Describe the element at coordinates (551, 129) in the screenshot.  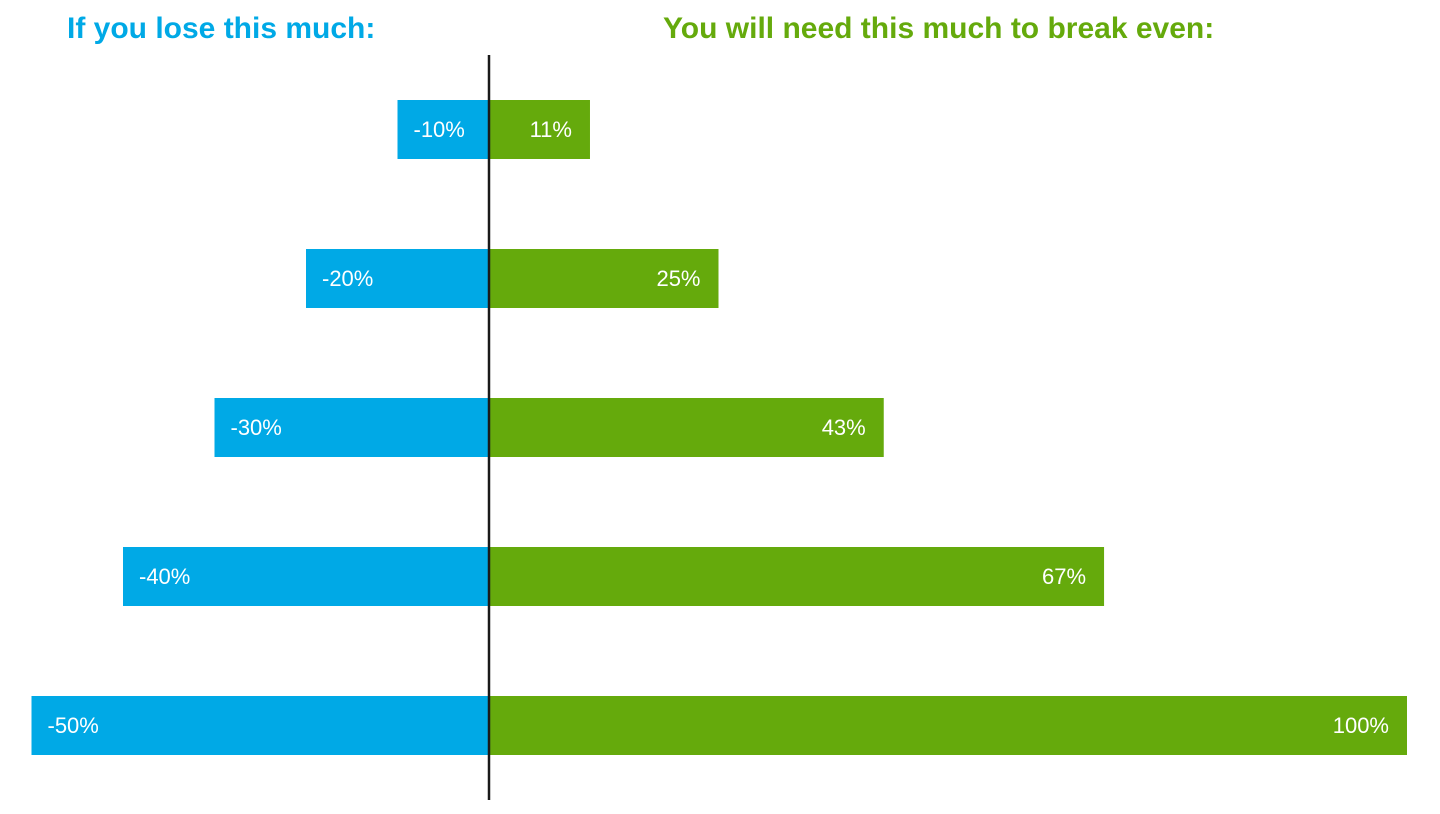
I see `break-even-bar-label: 11%` at that location.